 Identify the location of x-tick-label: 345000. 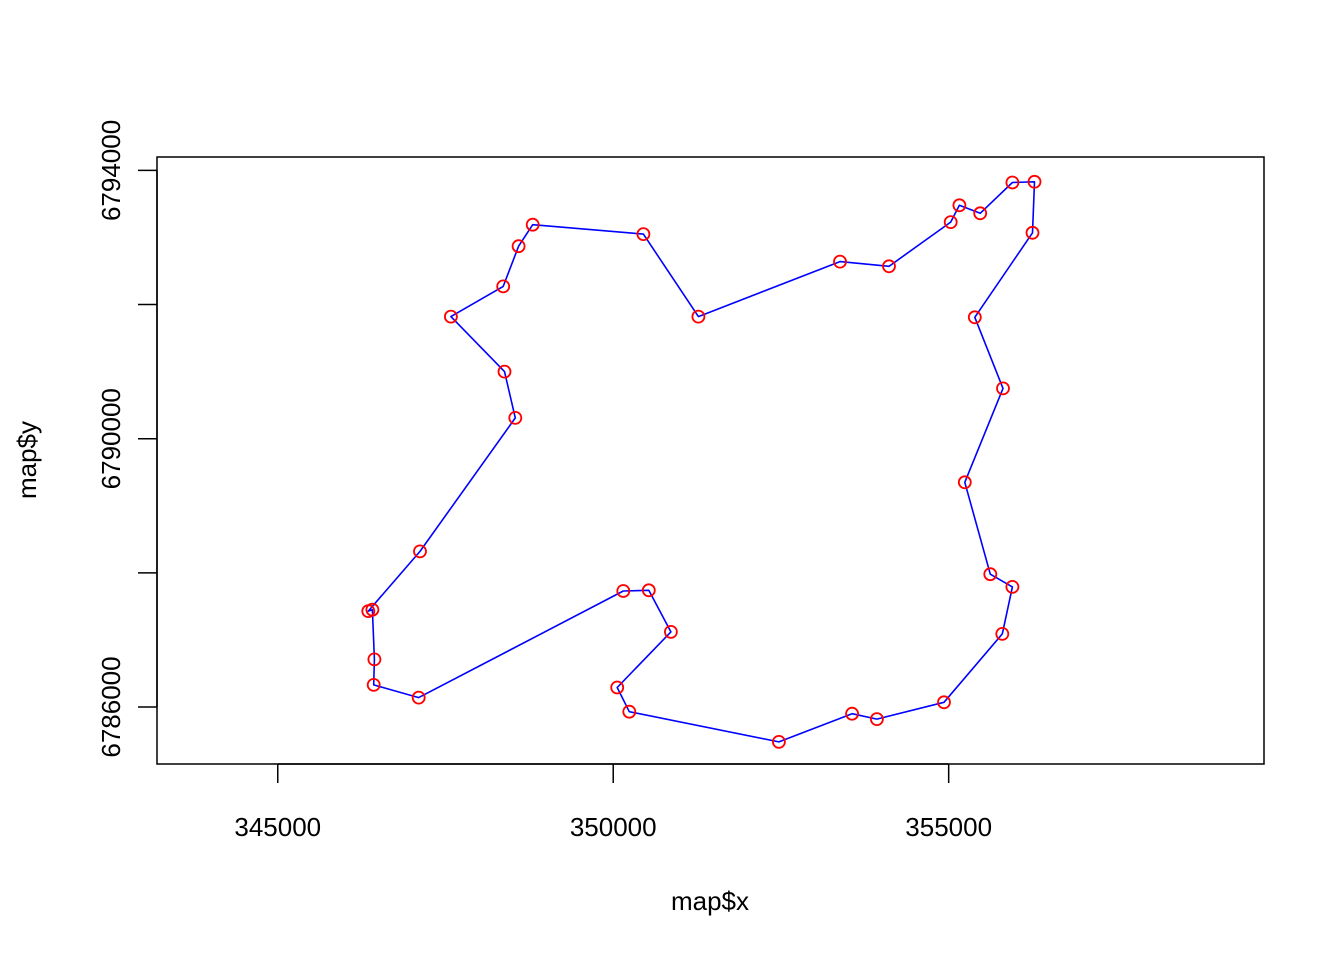
(277, 827).